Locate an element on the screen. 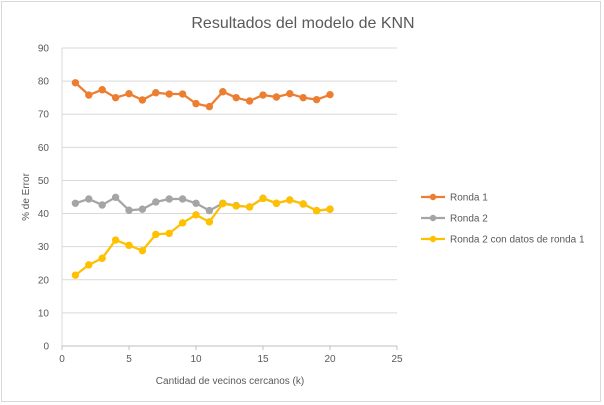 The height and width of the screenshot is (405, 604). x-tick-label: 20 is located at coordinates (330, 359).